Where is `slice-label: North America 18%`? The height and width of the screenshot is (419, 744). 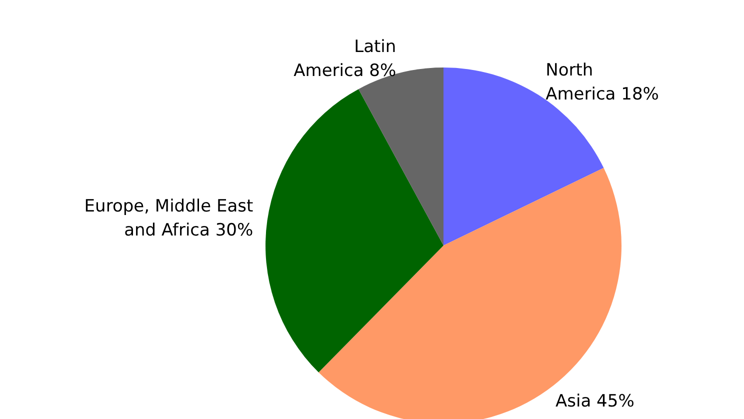
slice-label: North America 18% is located at coordinates (602, 82).